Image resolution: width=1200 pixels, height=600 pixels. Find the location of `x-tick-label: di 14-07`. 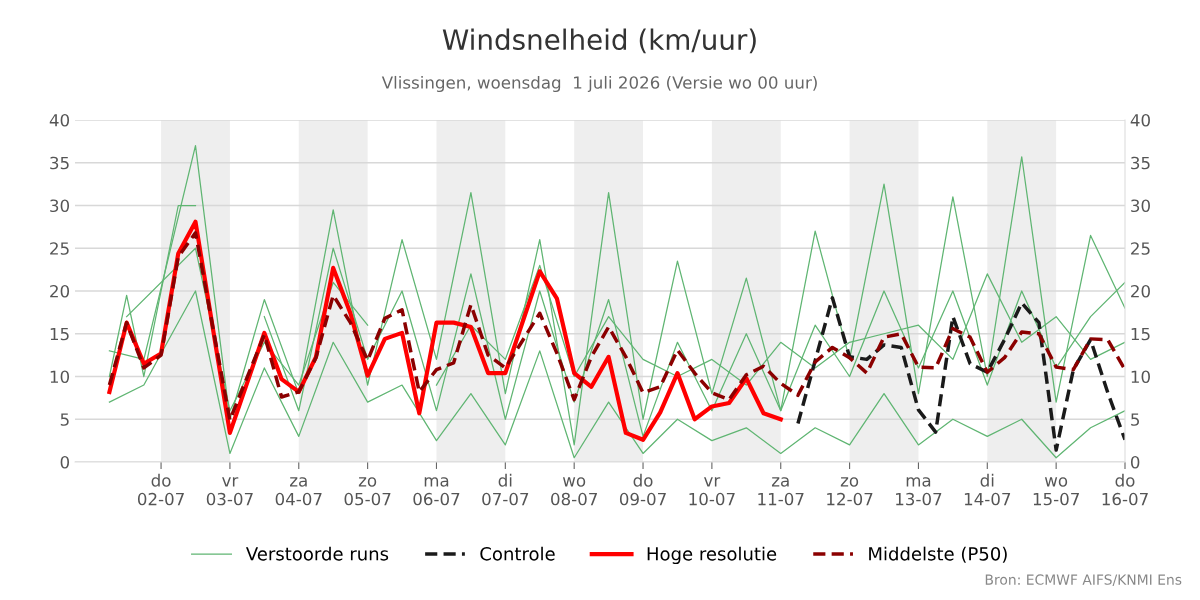

x-tick-label: di 14-07 is located at coordinates (987, 489).